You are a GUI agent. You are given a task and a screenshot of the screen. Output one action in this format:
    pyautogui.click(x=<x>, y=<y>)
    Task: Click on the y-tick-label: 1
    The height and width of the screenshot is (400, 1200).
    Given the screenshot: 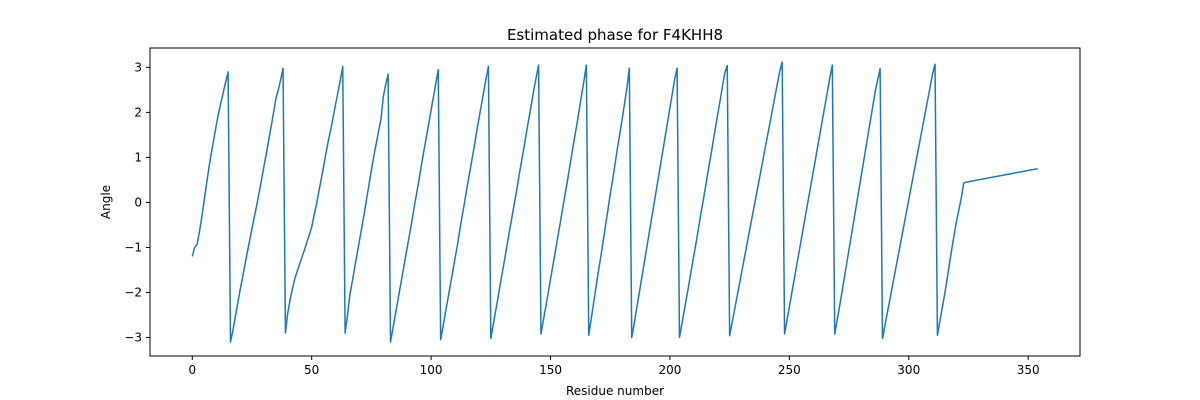 What is the action you would take?
    pyautogui.click(x=138, y=157)
    